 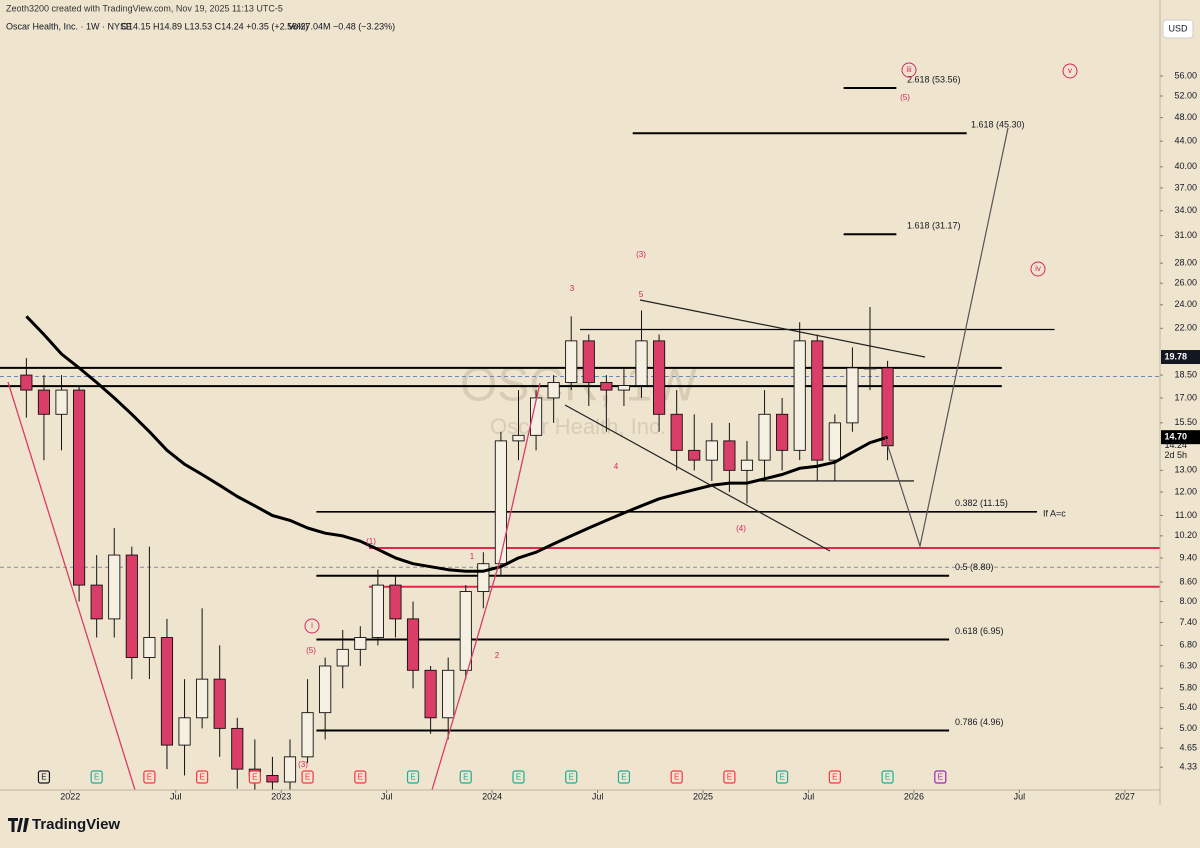 What do you see at coordinates (1185, 117) in the screenshot?
I see `y-tick-label: 48.00` at bounding box center [1185, 117].